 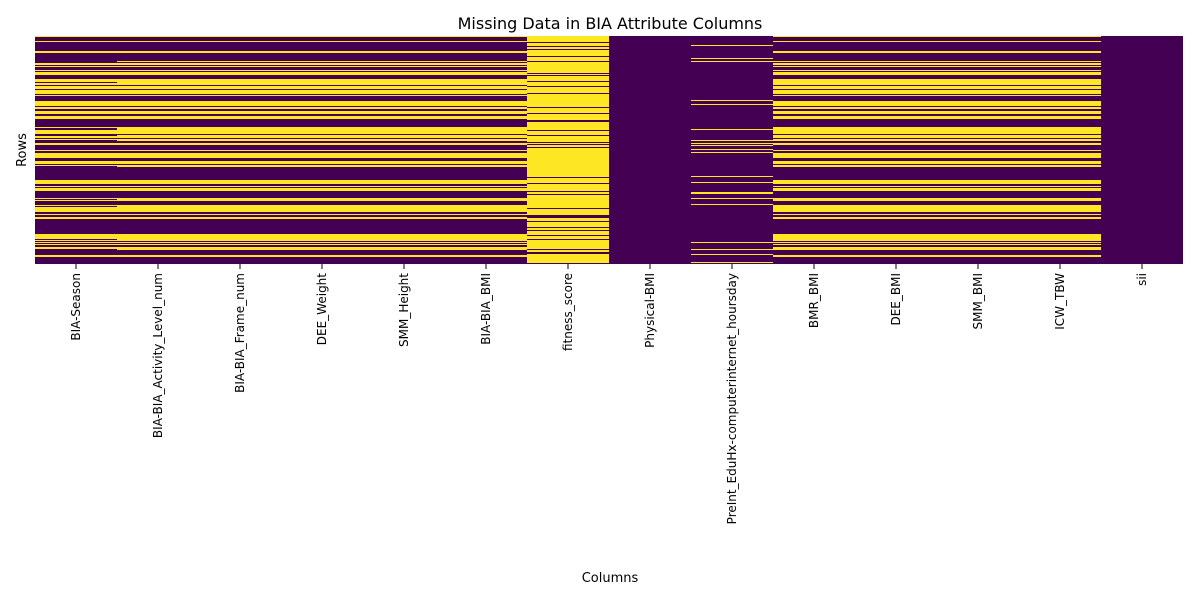 I want to click on x-tick-label: PreInt_EduHx-computerinternet_hoursday, so click(x=732, y=398).